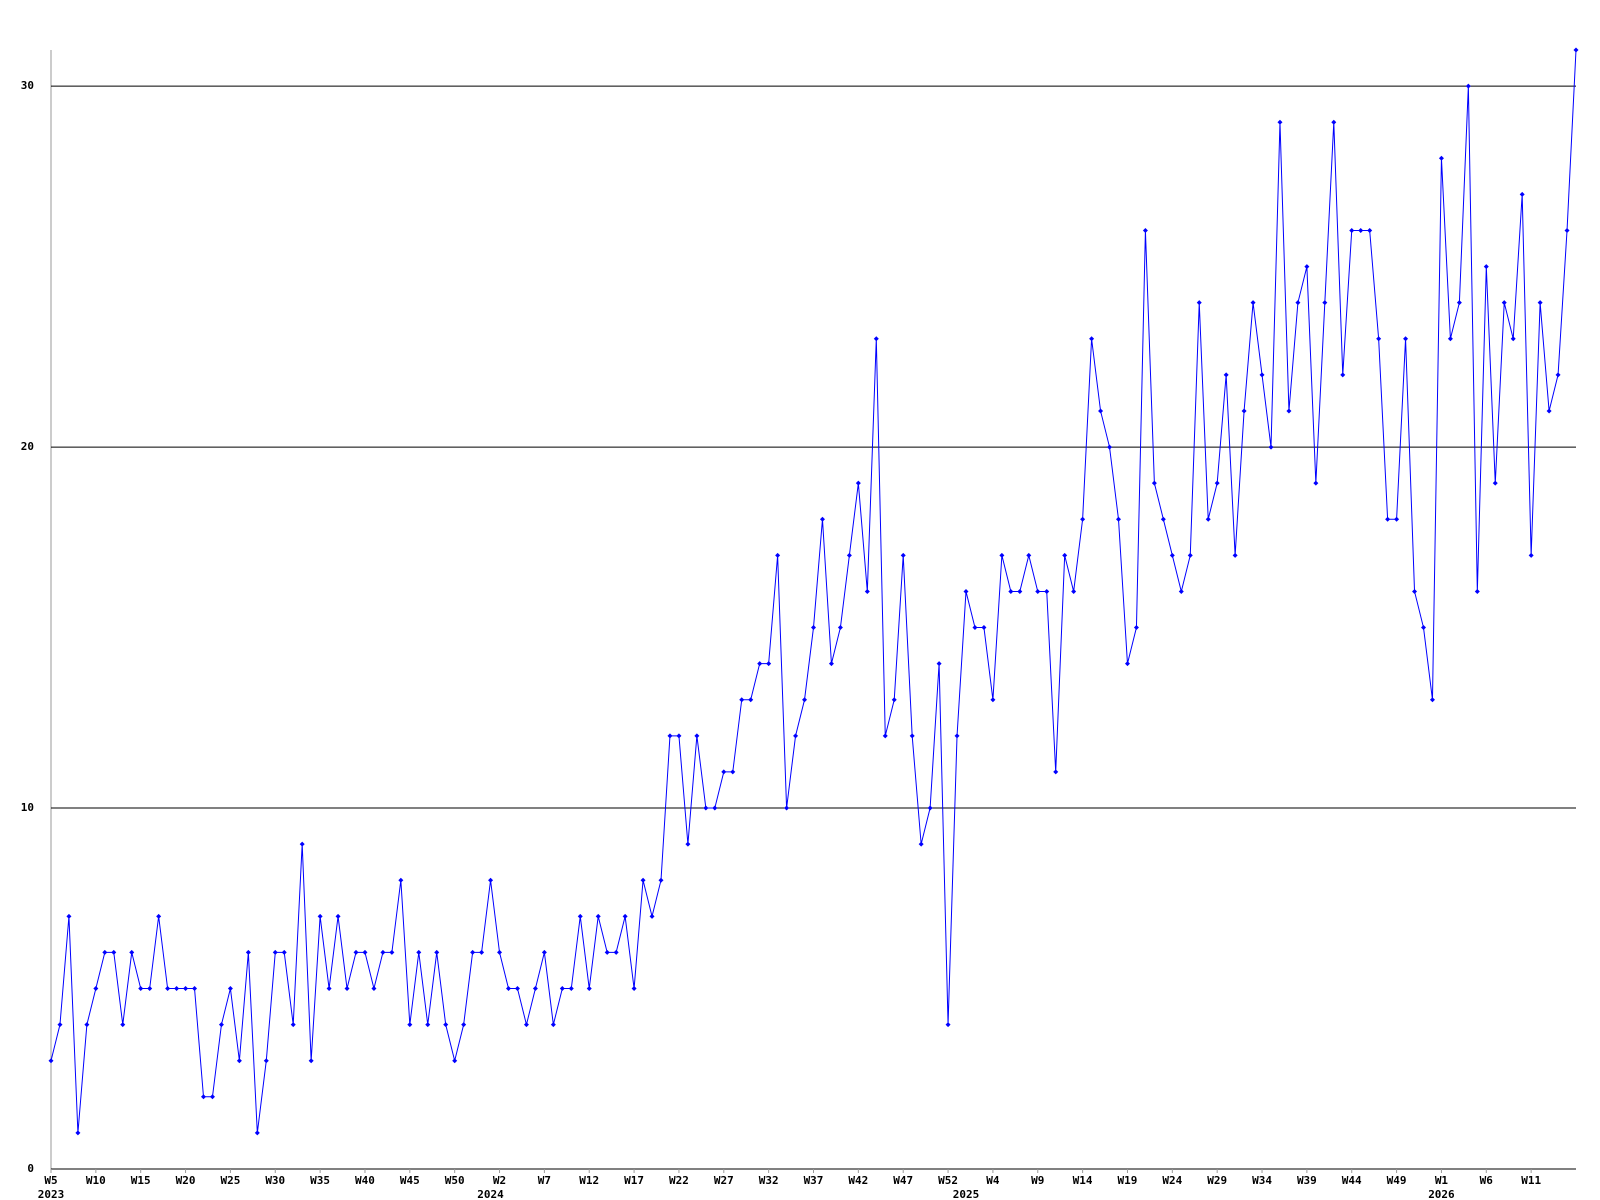  I want to click on x-tick-label: W42, so click(858, 1180).